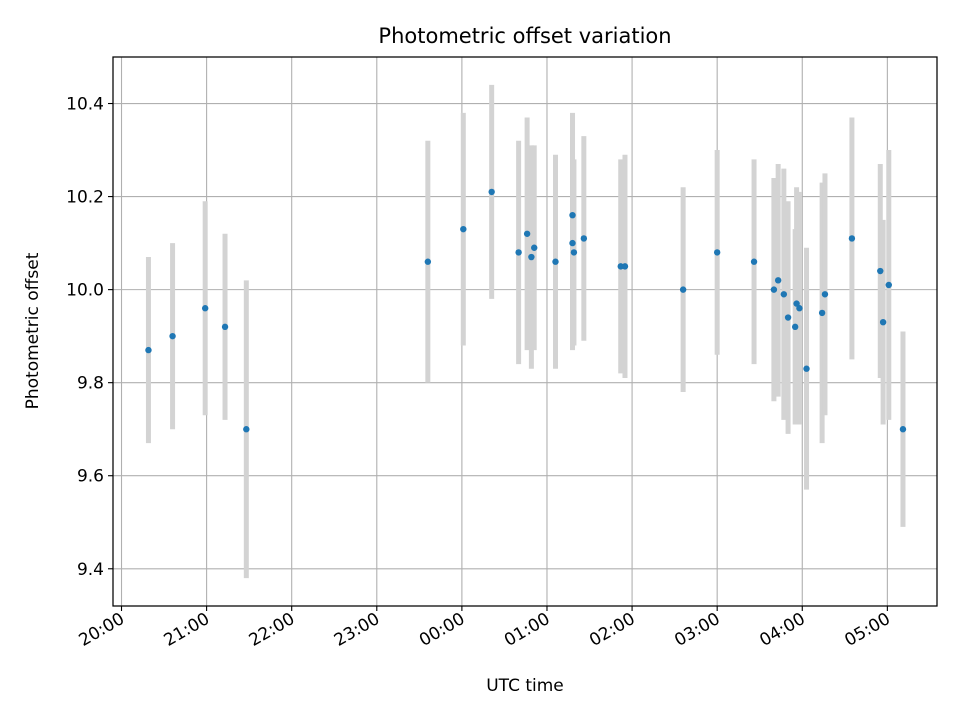  I want to click on y-tick-label: 9.8, so click(90, 384).